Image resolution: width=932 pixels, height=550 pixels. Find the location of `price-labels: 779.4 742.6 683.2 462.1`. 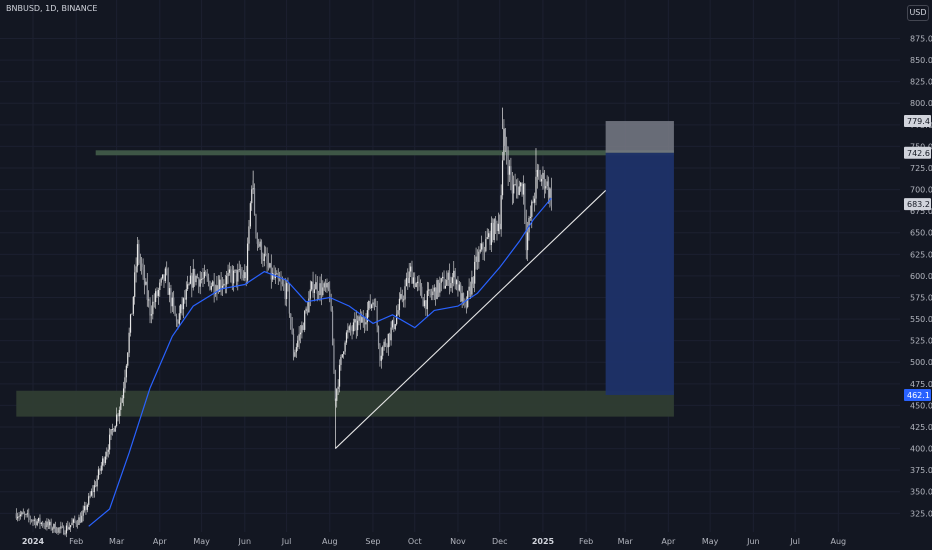

price-labels: 779.4 742.6 683.2 462.1 is located at coordinates (917, 258).